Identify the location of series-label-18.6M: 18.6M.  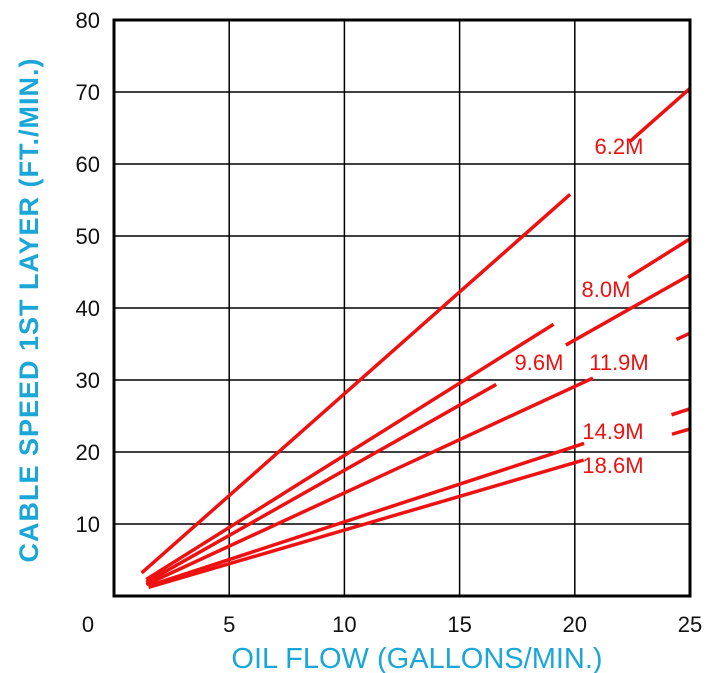
(612, 465).